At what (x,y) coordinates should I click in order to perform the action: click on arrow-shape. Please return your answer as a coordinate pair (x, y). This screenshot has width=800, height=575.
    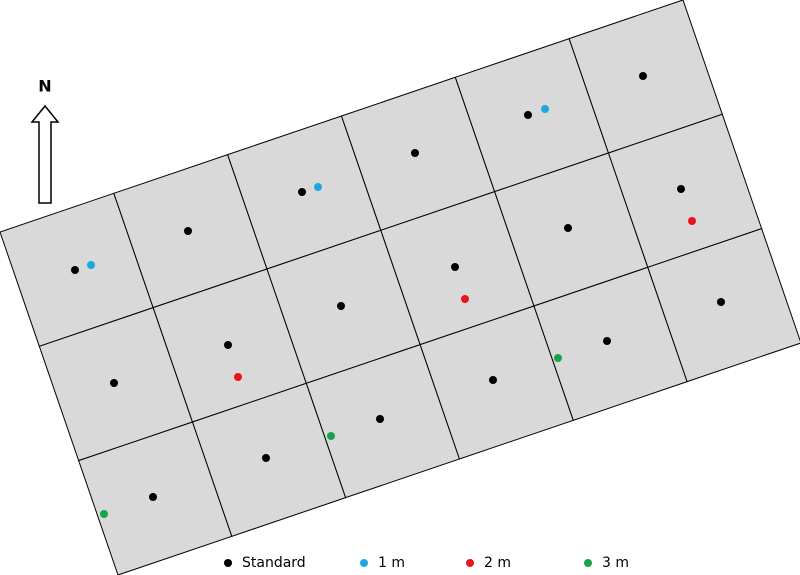
    Looking at the image, I should click on (45, 154).